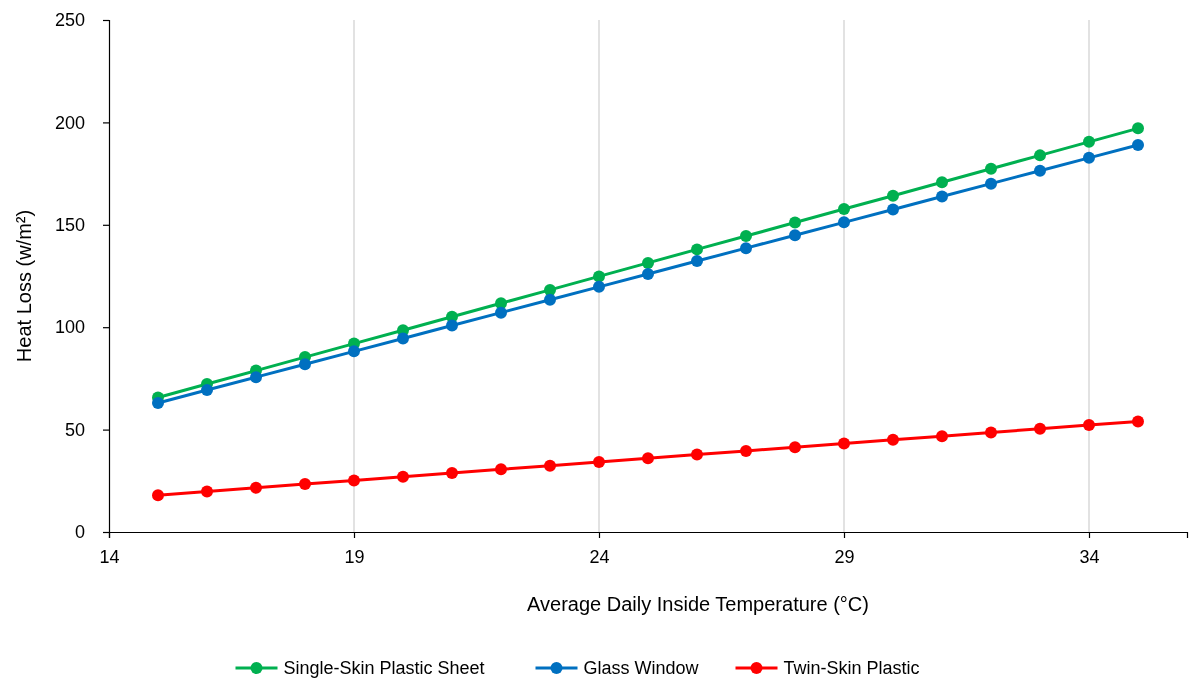 The height and width of the screenshot is (693, 1191). I want to click on y-tick-label: 100, so click(69, 327).